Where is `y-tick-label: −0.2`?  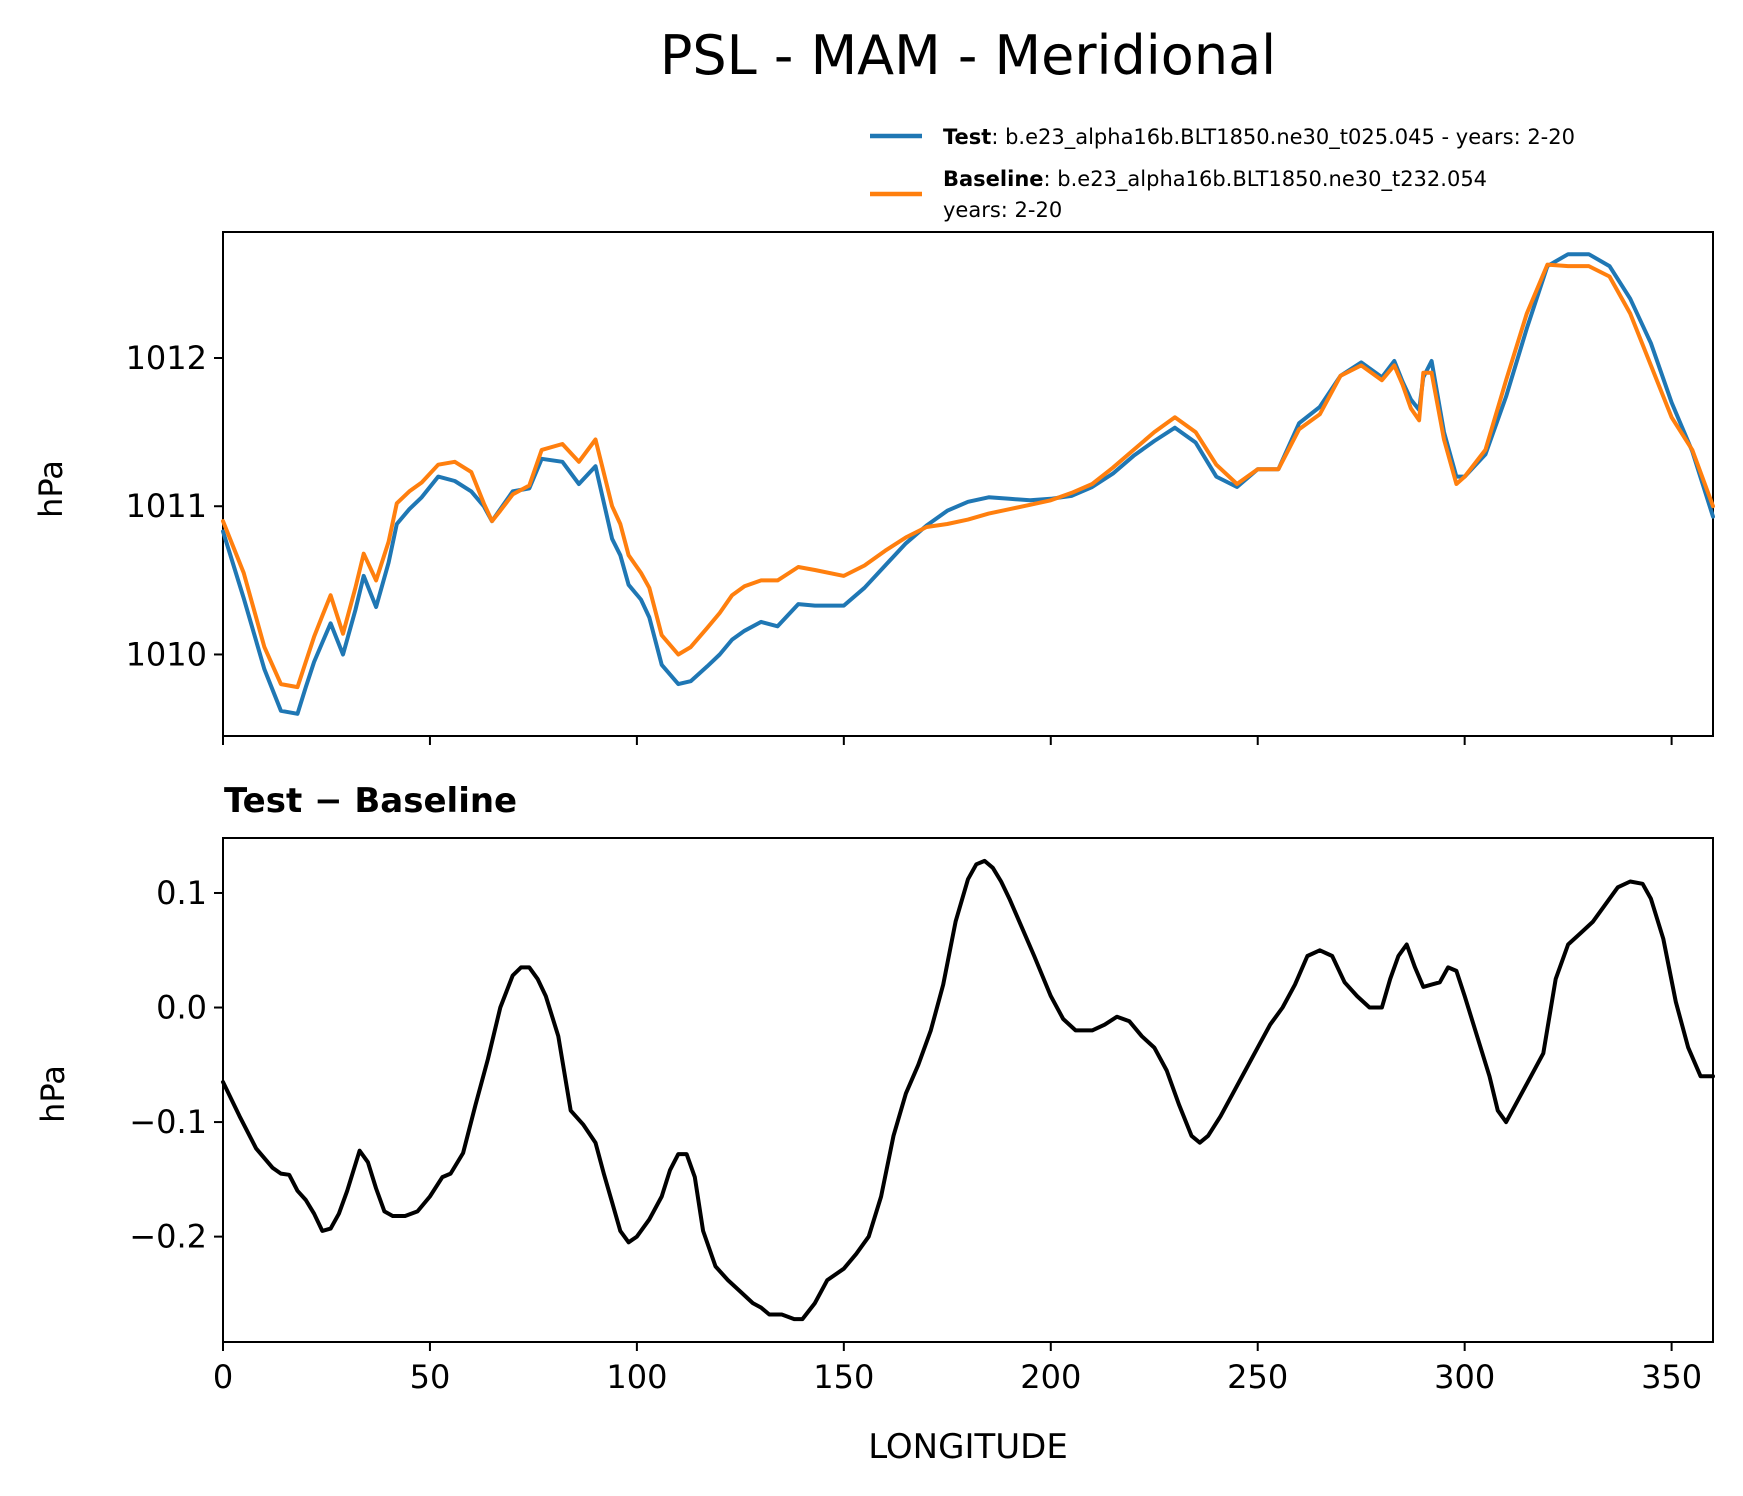
y-tick-label: −0.2 is located at coordinates (168, 1237).